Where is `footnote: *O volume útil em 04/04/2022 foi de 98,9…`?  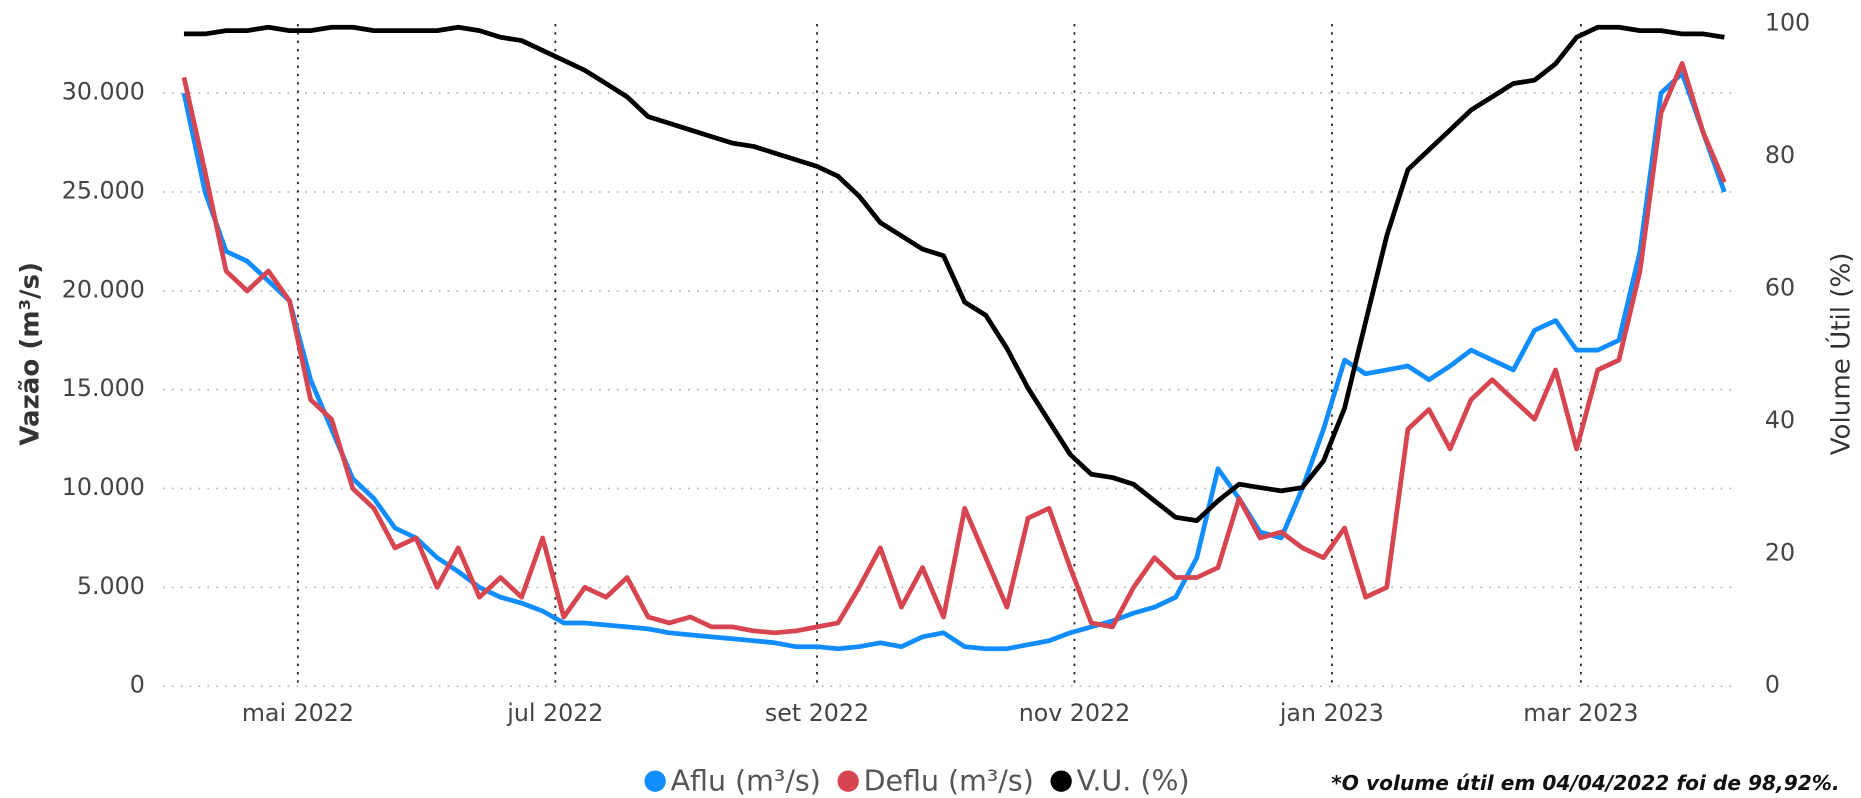
footnote: *O volume útil em 04/04/2022 foi de 98,9… is located at coordinates (1585, 783).